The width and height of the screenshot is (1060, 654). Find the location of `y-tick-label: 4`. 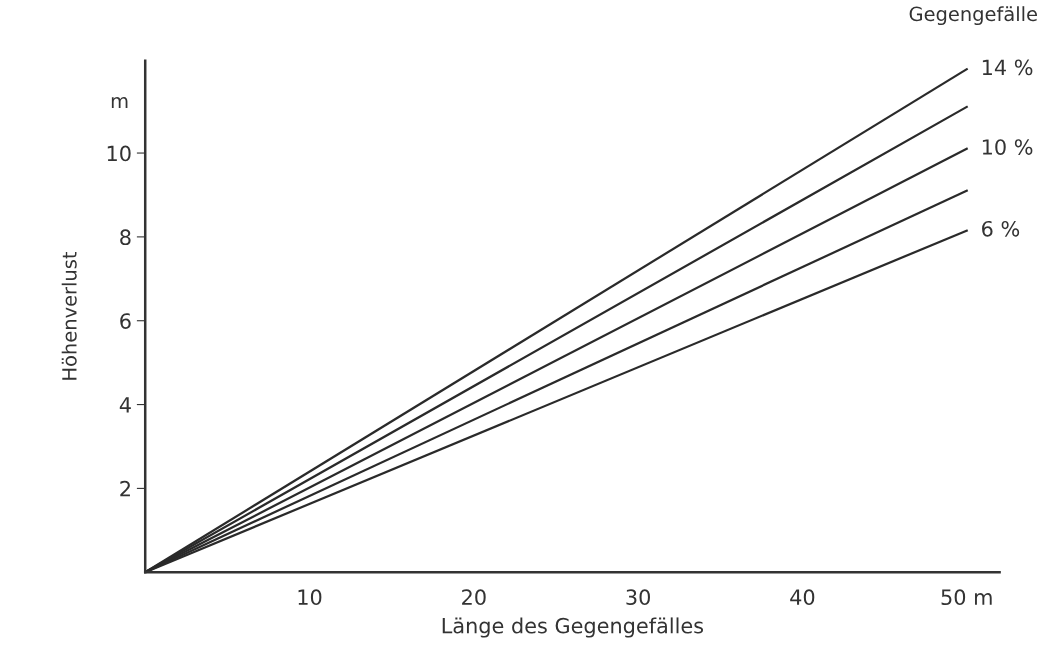

y-tick-label: 4 is located at coordinates (125, 405).